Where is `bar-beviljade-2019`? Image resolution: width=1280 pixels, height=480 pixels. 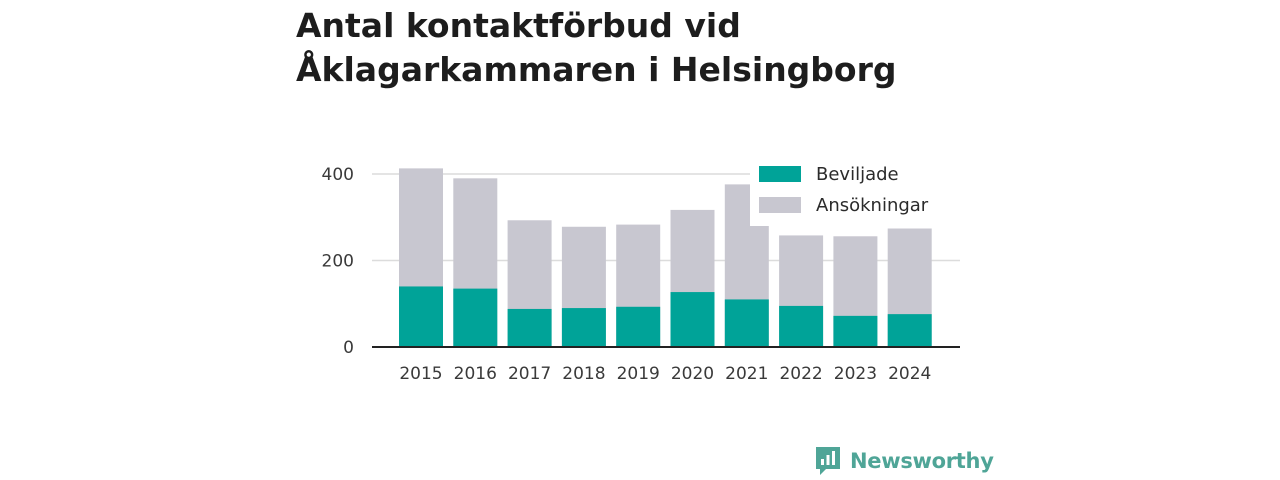
bar-beviljade-2019 is located at coordinates (638, 326).